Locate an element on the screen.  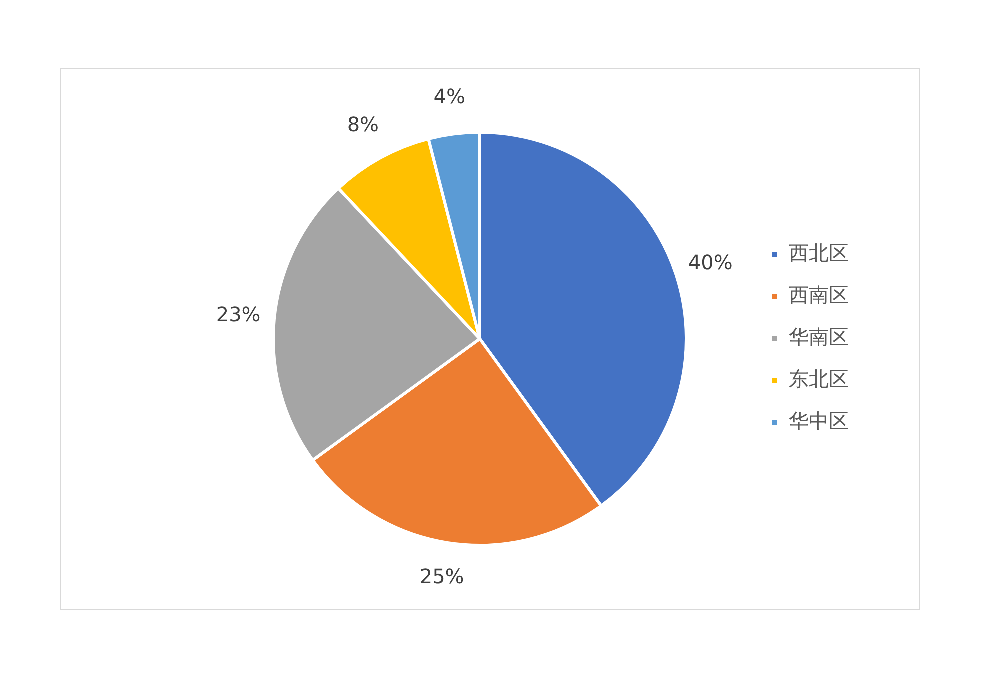
data-label: 4% is located at coordinates (450, 96).